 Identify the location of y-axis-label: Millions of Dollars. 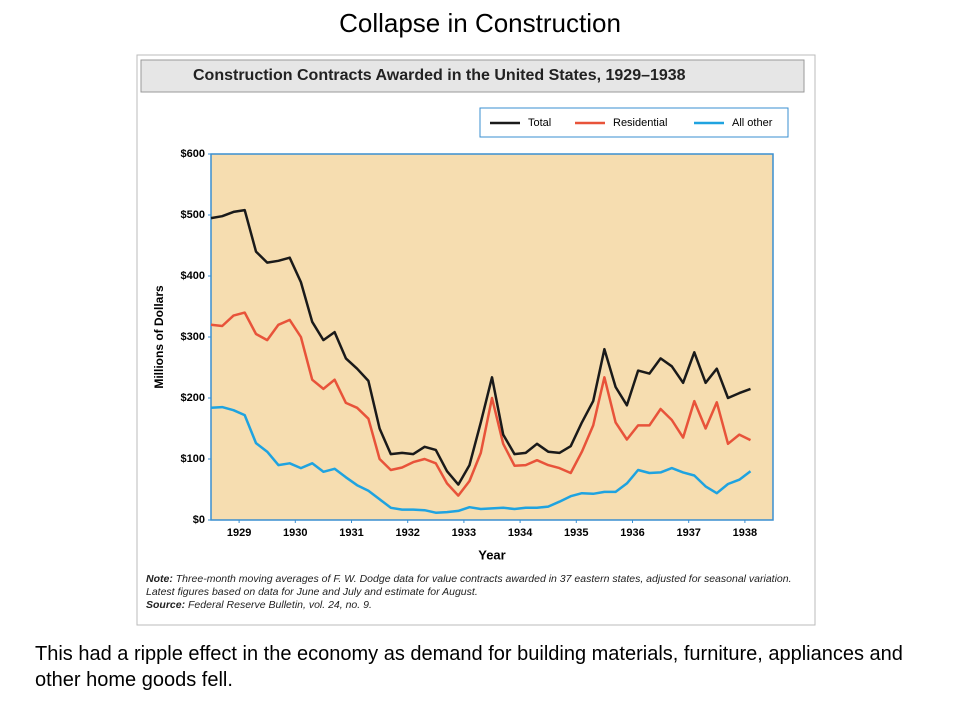
(159, 337).